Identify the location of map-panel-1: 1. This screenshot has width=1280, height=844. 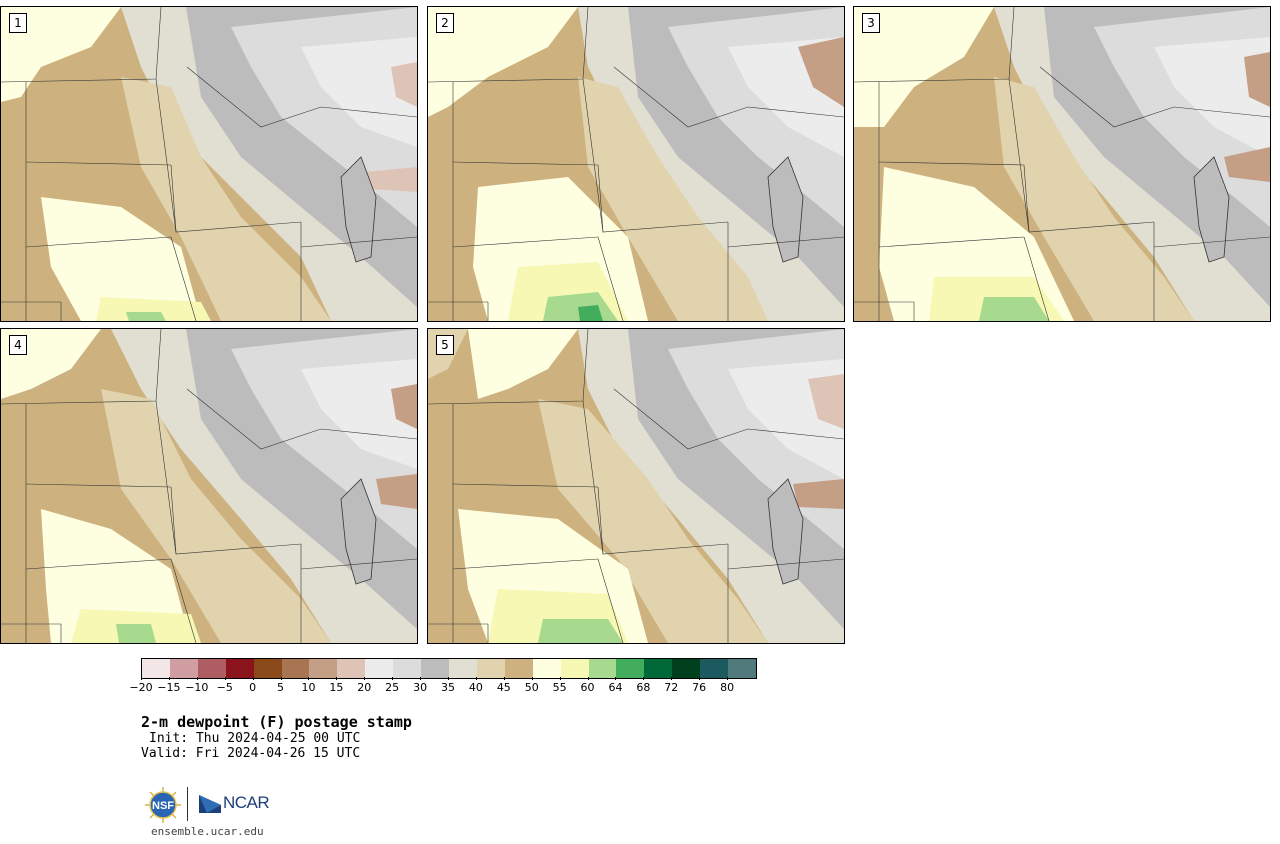
(209, 164).